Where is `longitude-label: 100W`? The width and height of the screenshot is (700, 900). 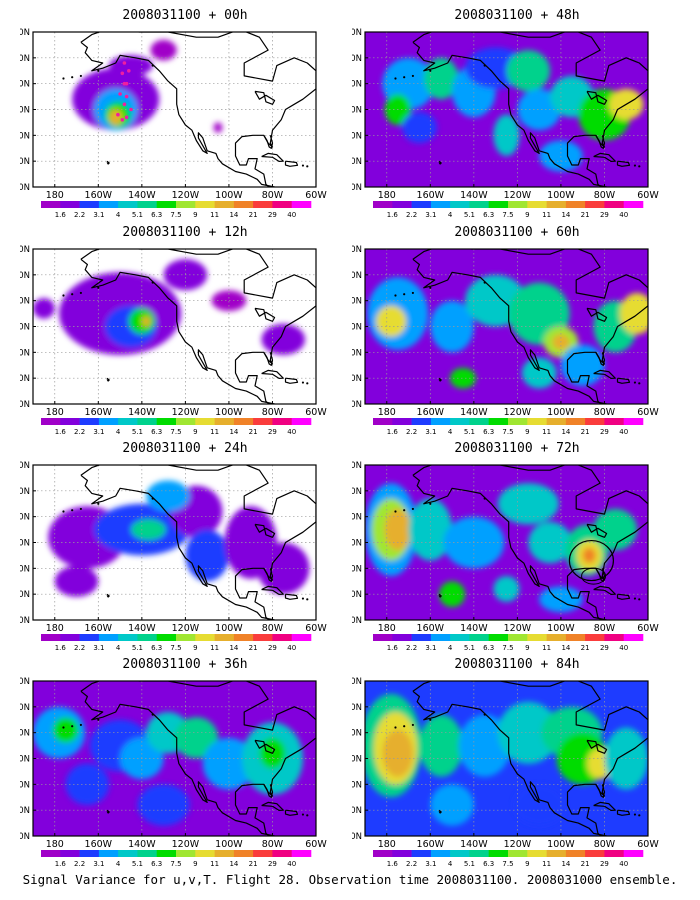
longitude-label: 100W is located at coordinates (561, 195).